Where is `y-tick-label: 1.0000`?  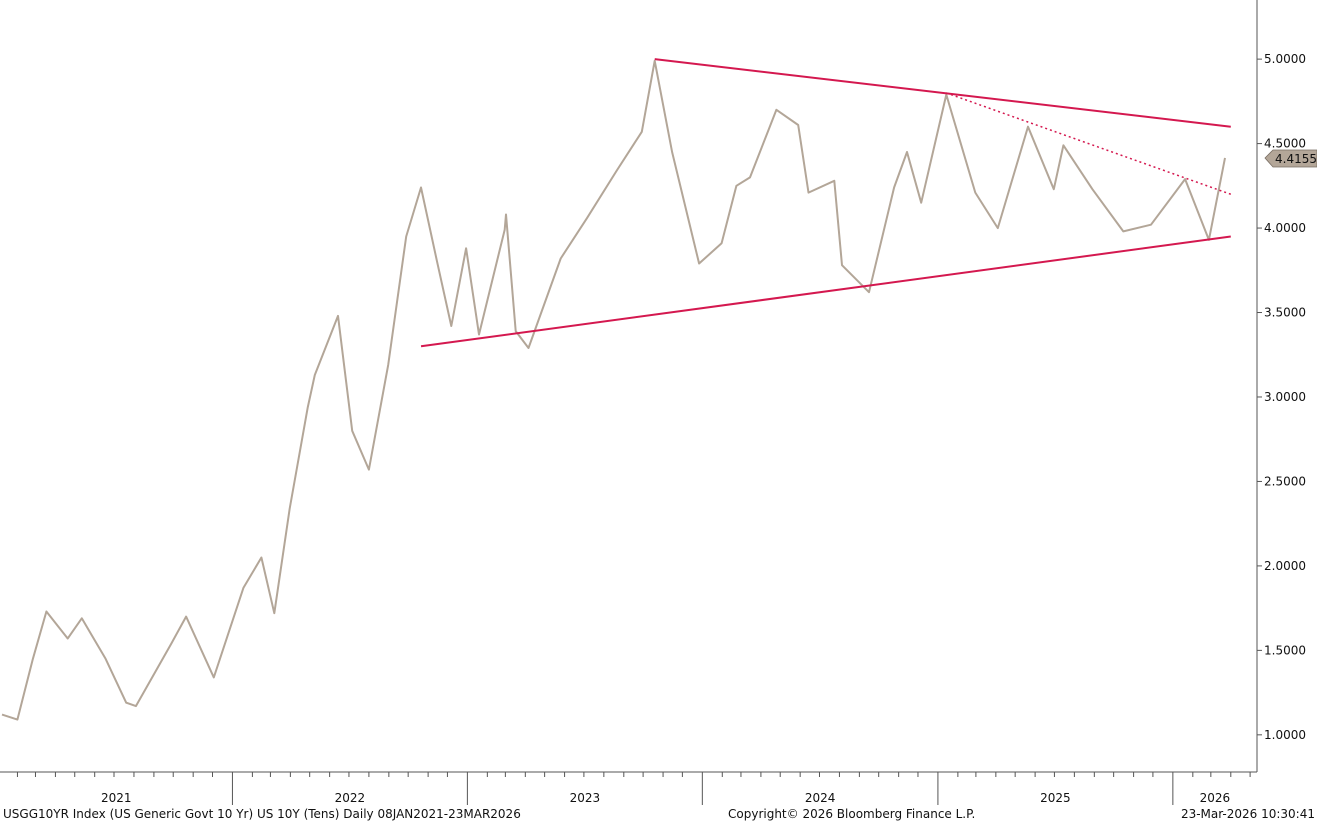 y-tick-label: 1.0000 is located at coordinates (1285, 735).